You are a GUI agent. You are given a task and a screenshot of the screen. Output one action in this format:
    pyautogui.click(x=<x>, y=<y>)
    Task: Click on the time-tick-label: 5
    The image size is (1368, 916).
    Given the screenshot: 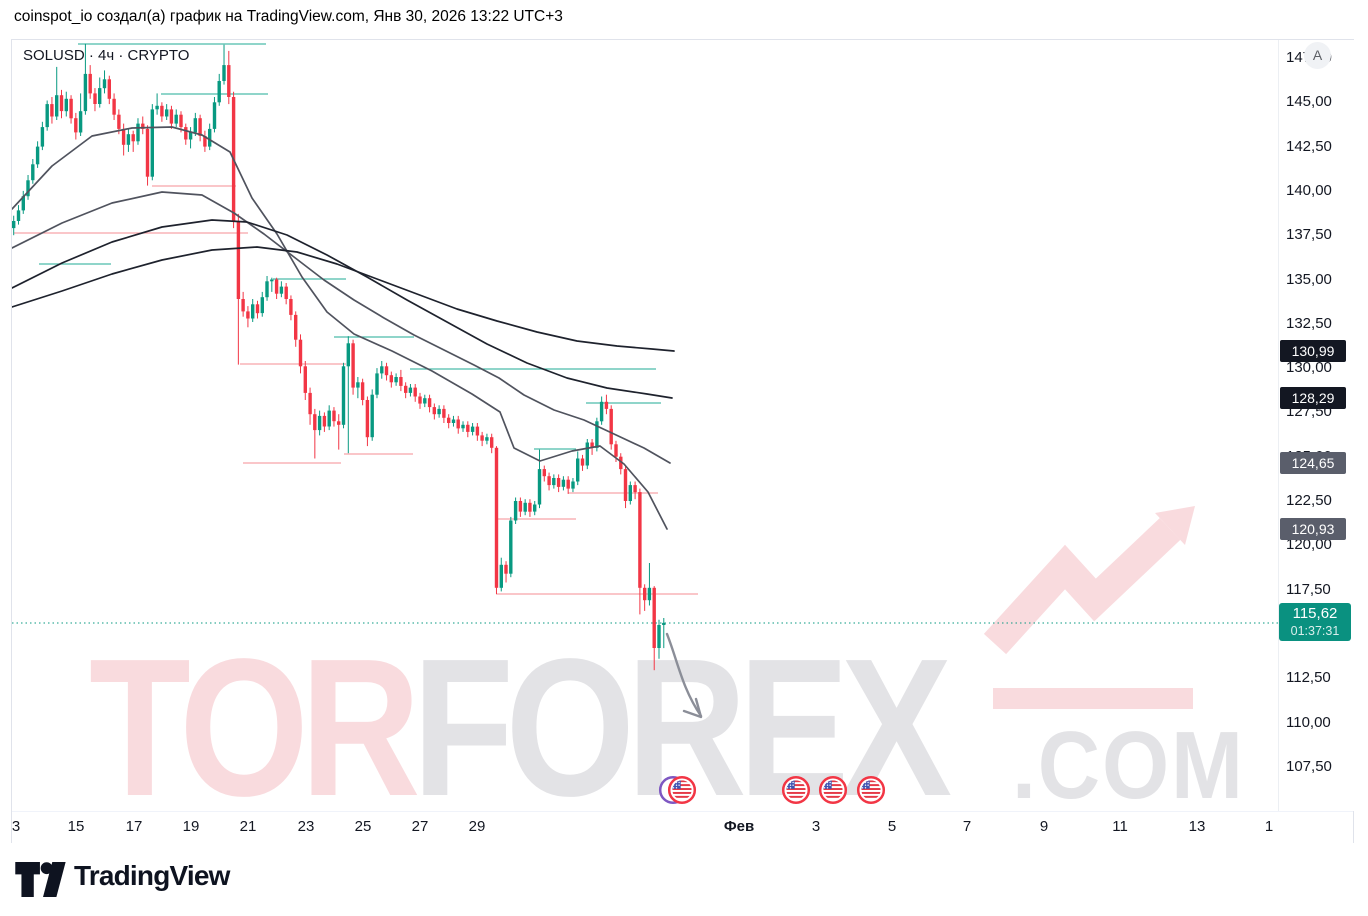 What is the action you would take?
    pyautogui.click(x=892, y=826)
    